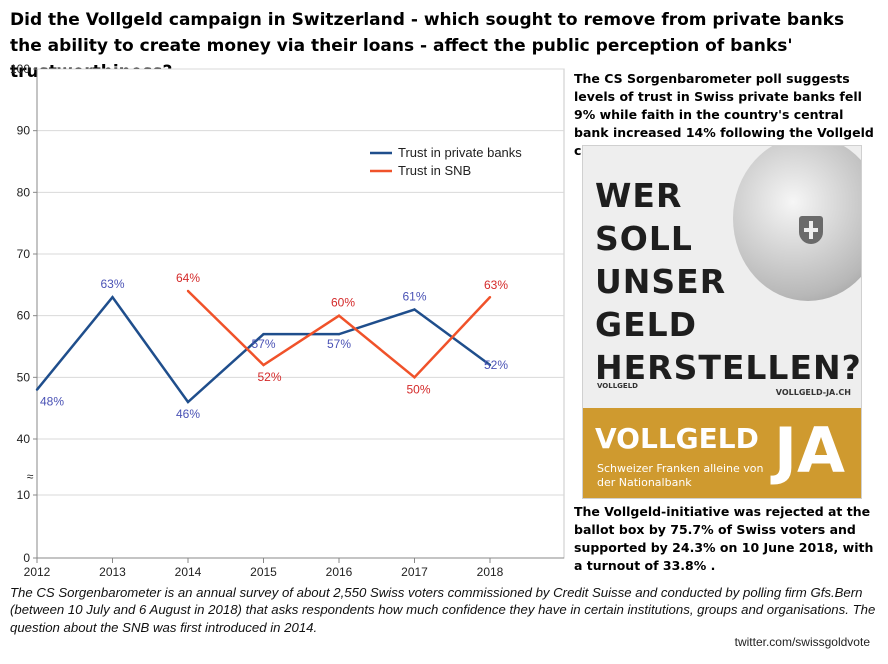  Describe the element at coordinates (644, 238) in the screenshot. I see `poster-slogan-line: SOLL` at that location.